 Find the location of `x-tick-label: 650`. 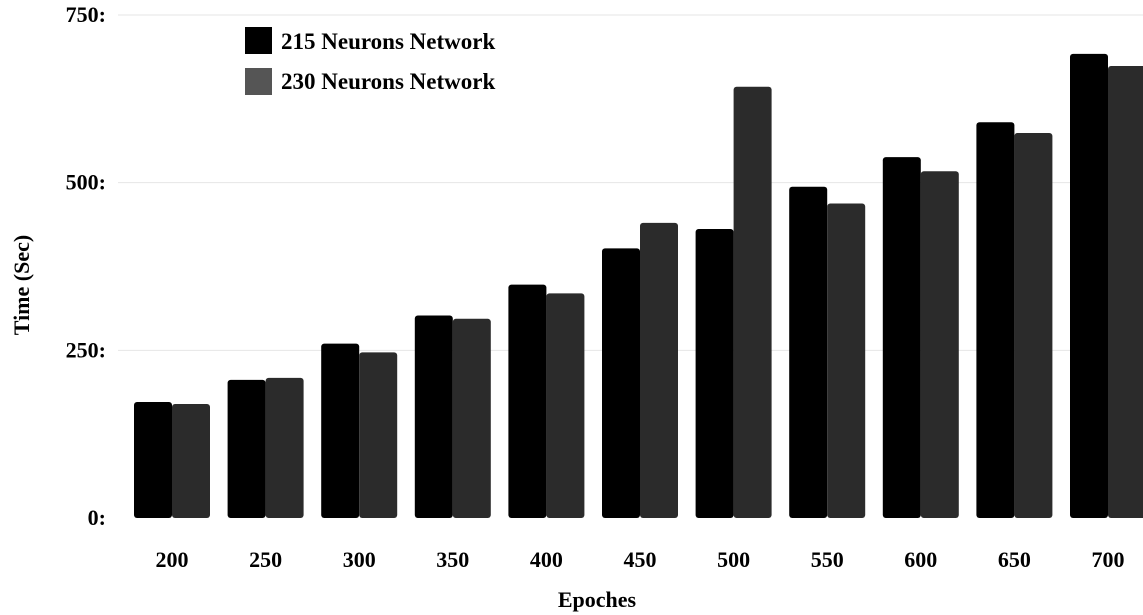

x-tick-label: 650 is located at coordinates (1014, 559).